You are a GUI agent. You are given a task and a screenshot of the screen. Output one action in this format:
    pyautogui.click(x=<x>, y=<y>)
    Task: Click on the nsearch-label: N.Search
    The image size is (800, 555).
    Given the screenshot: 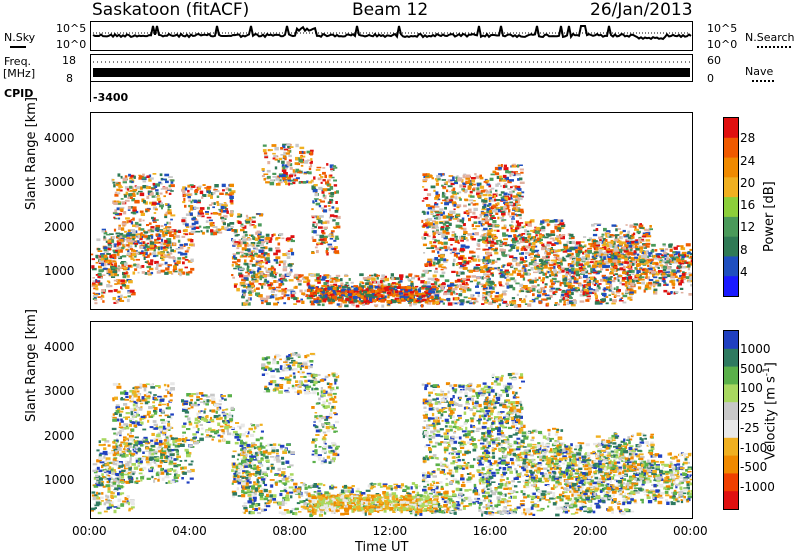 What is the action you would take?
    pyautogui.click(x=770, y=37)
    